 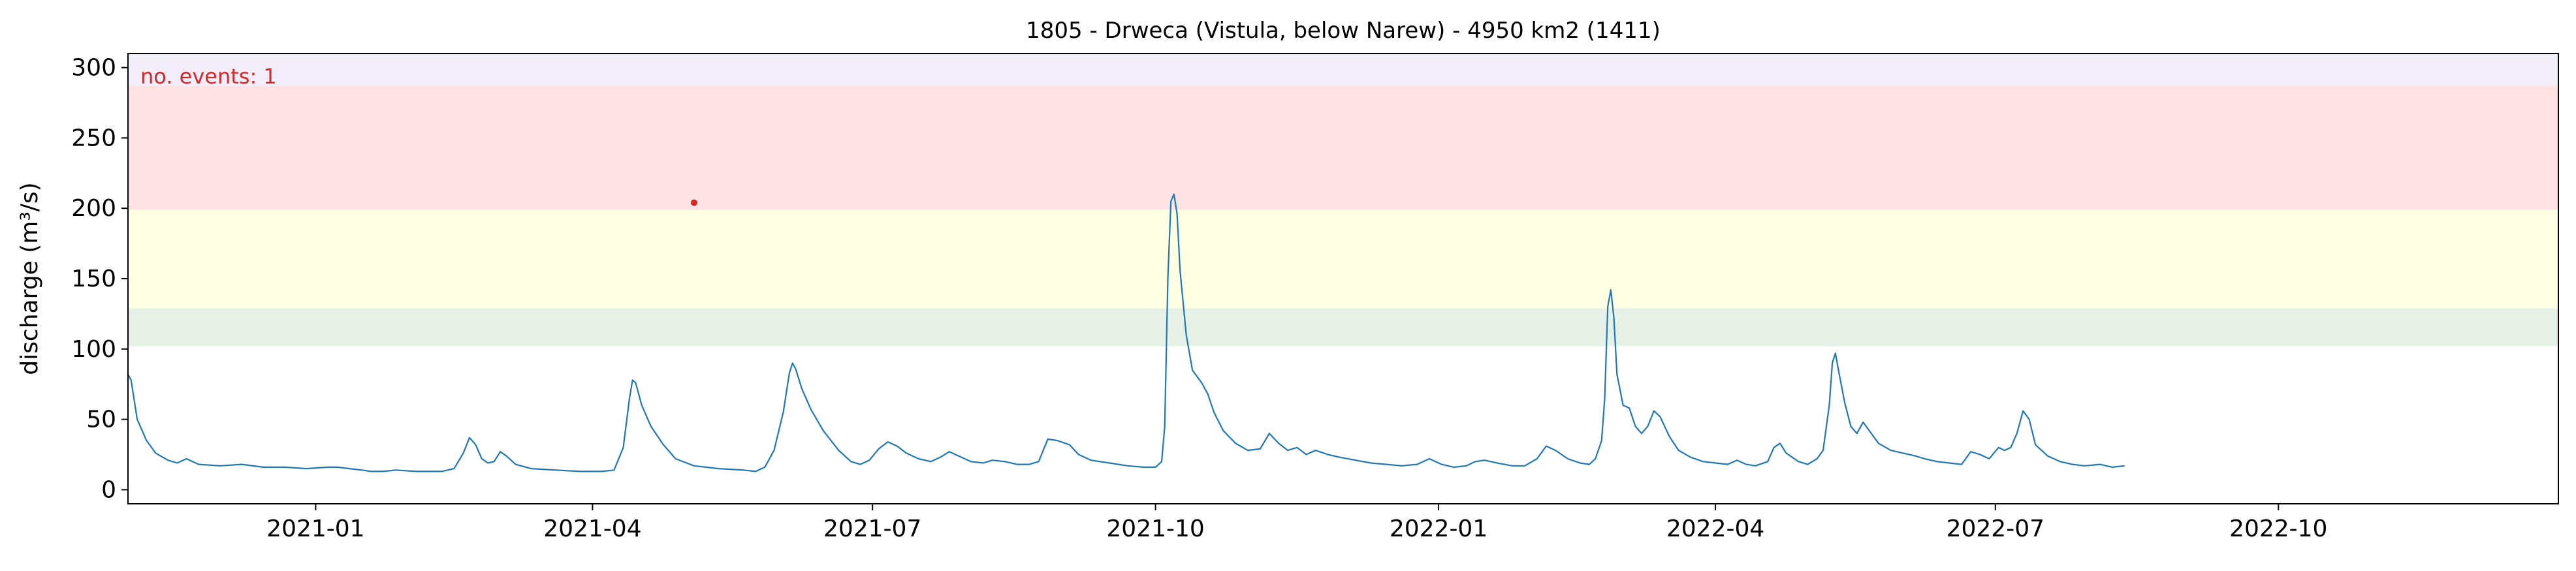 I want to click on y-axis-label: discharge (m³/s), so click(x=30, y=278).